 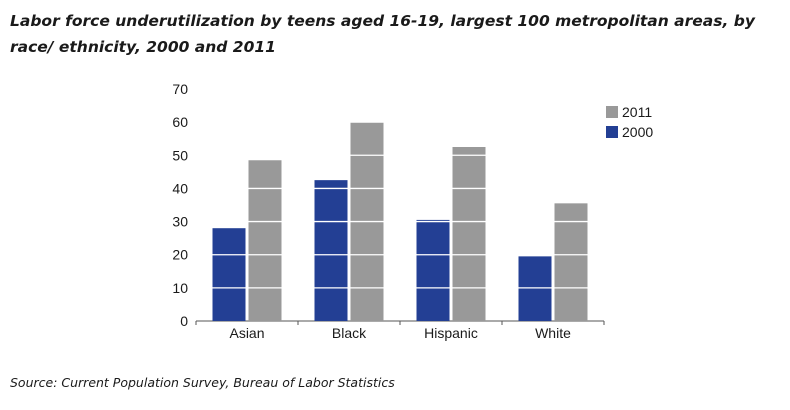 I want to click on y-tick-label: 50, so click(x=180, y=155).